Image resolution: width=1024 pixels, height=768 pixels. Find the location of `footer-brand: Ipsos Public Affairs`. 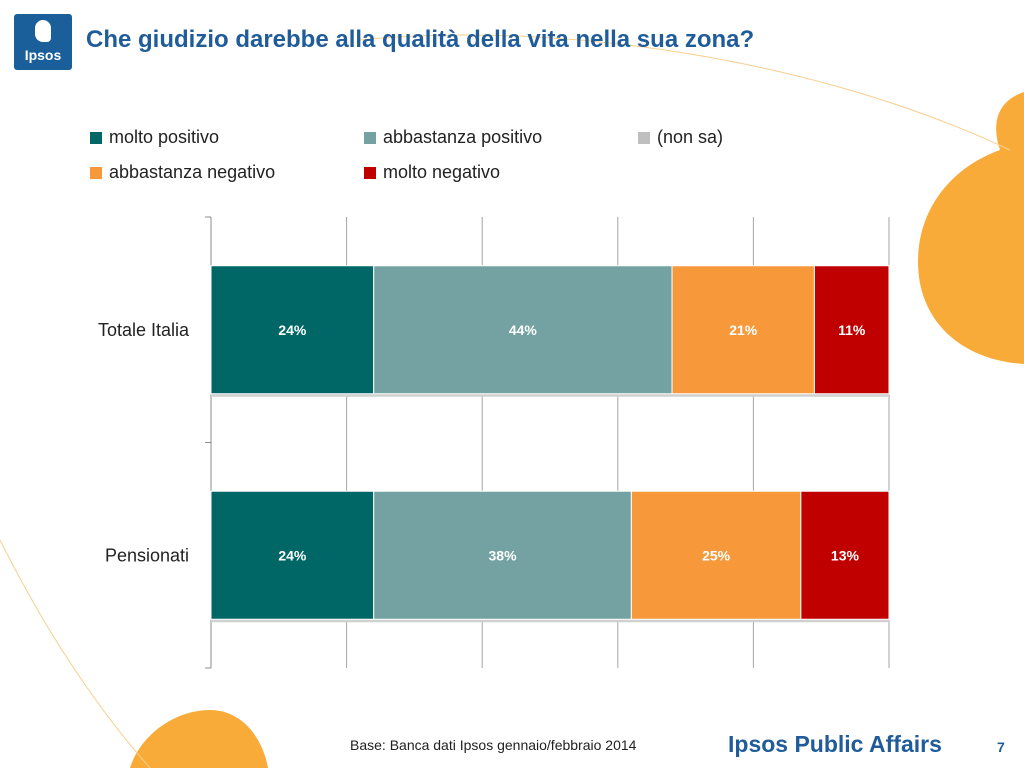

footer-brand: Ipsos Public Affairs is located at coordinates (835, 744).